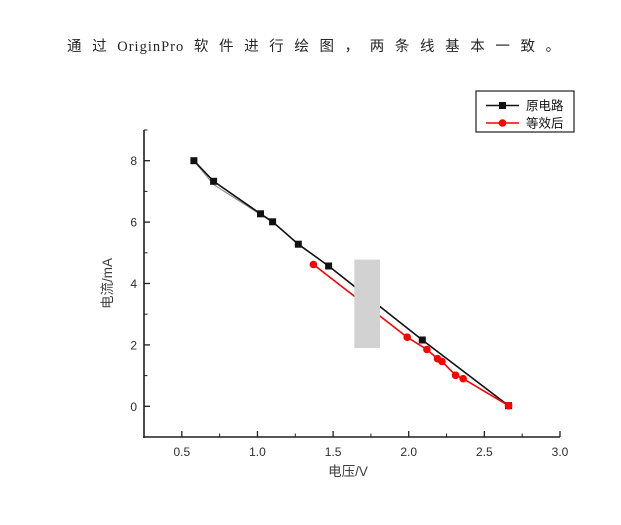 The image size is (621, 525). I want to click on x-tick-label: 1.0, so click(257, 452).